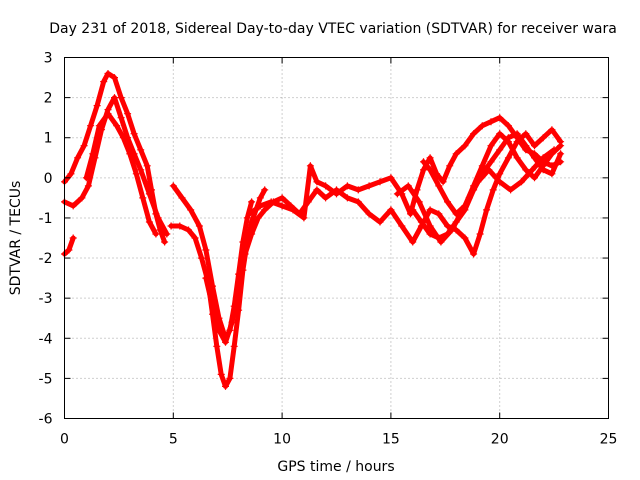 This screenshot has width=640, height=480. Describe the element at coordinates (46, 339) in the screenshot. I see `y-tick-label: -4` at that location.